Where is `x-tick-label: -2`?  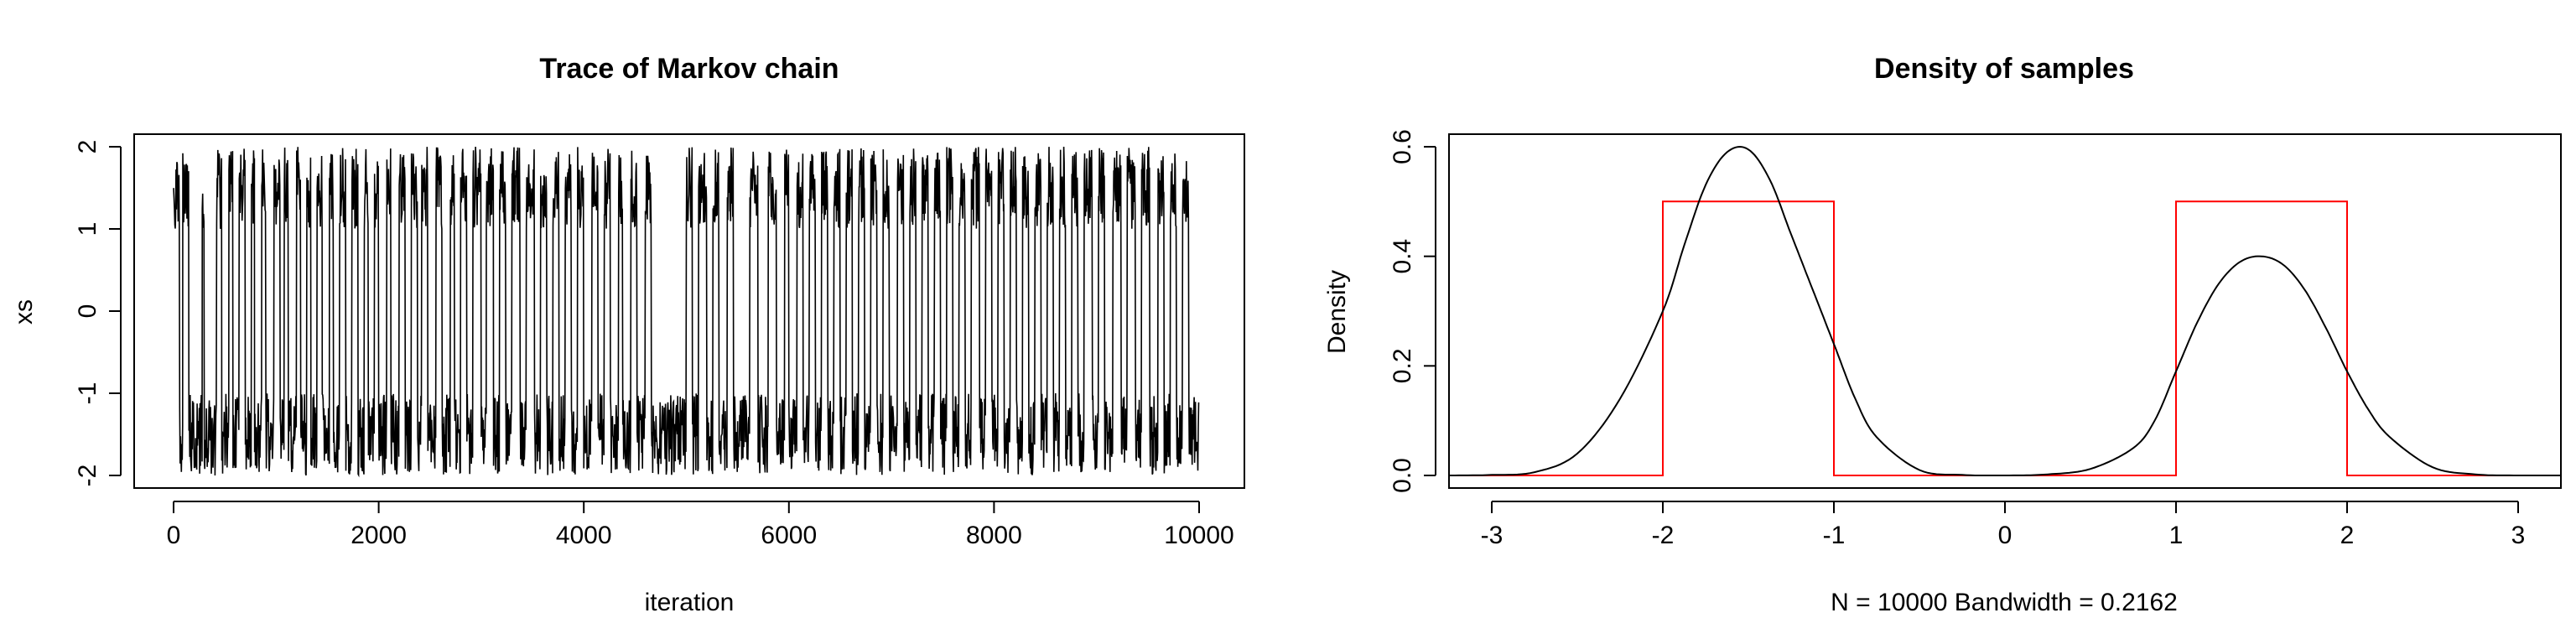
x-tick-label: -2 is located at coordinates (1663, 535).